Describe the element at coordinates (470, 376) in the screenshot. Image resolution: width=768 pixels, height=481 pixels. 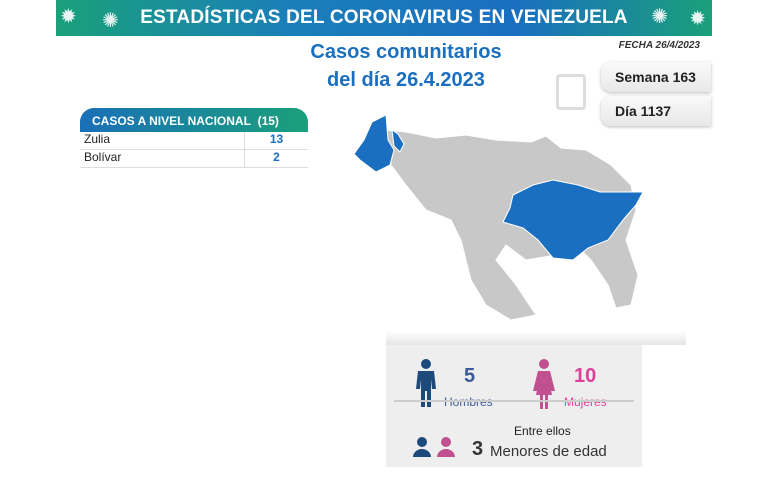
I see `men-count: 5` at that location.